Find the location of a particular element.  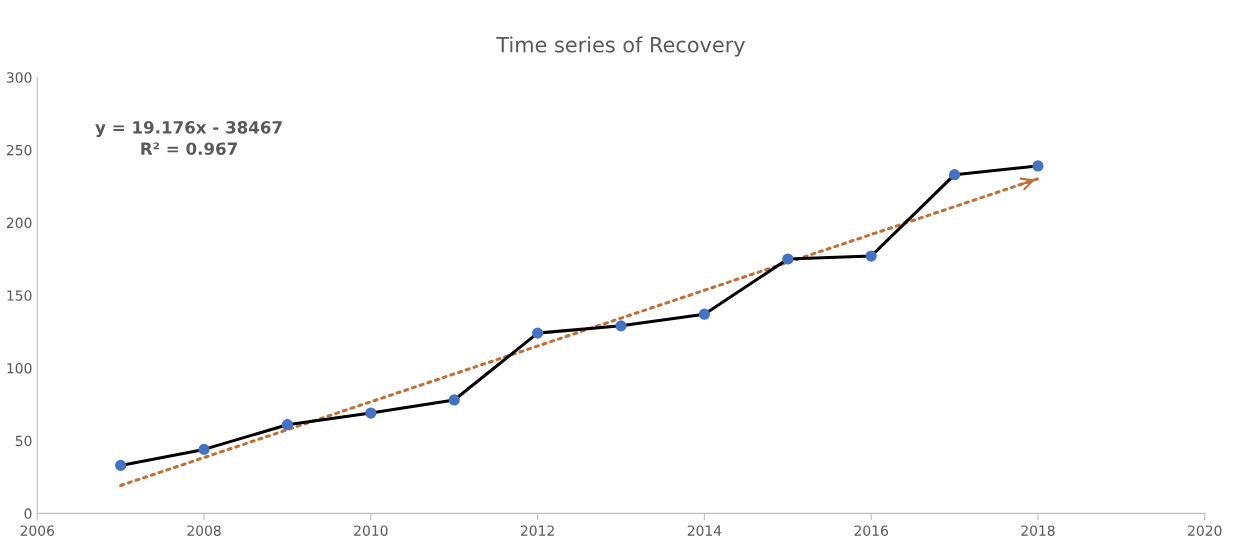

y-tick-label: 50 is located at coordinates (23, 441).